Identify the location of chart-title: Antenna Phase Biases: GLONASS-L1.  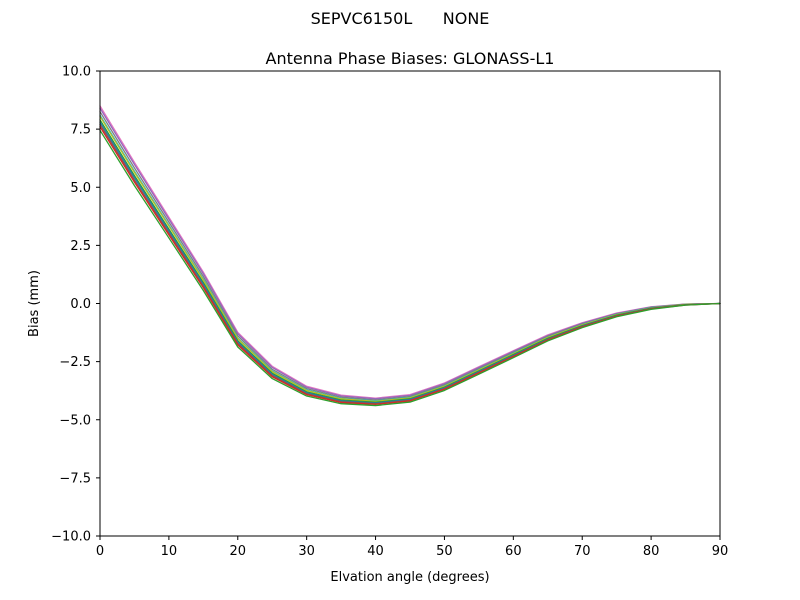
(410, 58).